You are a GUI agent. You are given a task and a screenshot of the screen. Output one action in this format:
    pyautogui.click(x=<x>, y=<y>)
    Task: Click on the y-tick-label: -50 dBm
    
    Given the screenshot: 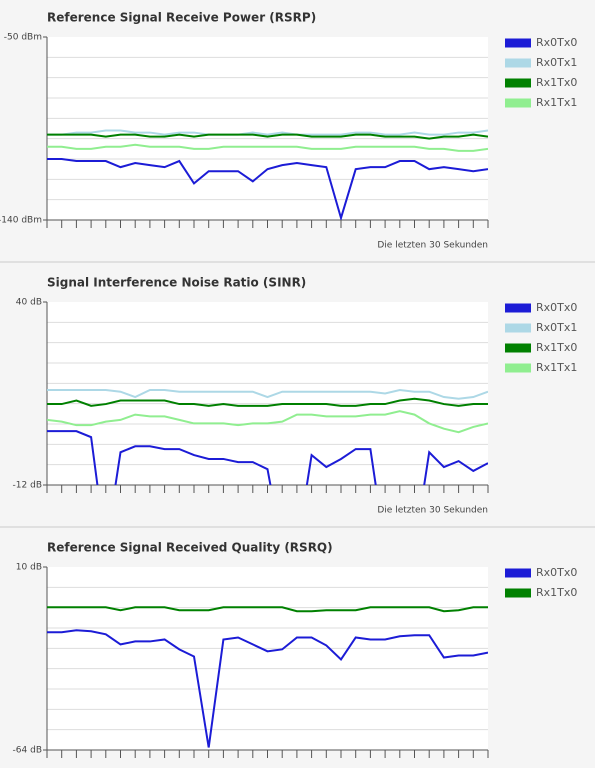 What is the action you would take?
    pyautogui.click(x=23, y=38)
    